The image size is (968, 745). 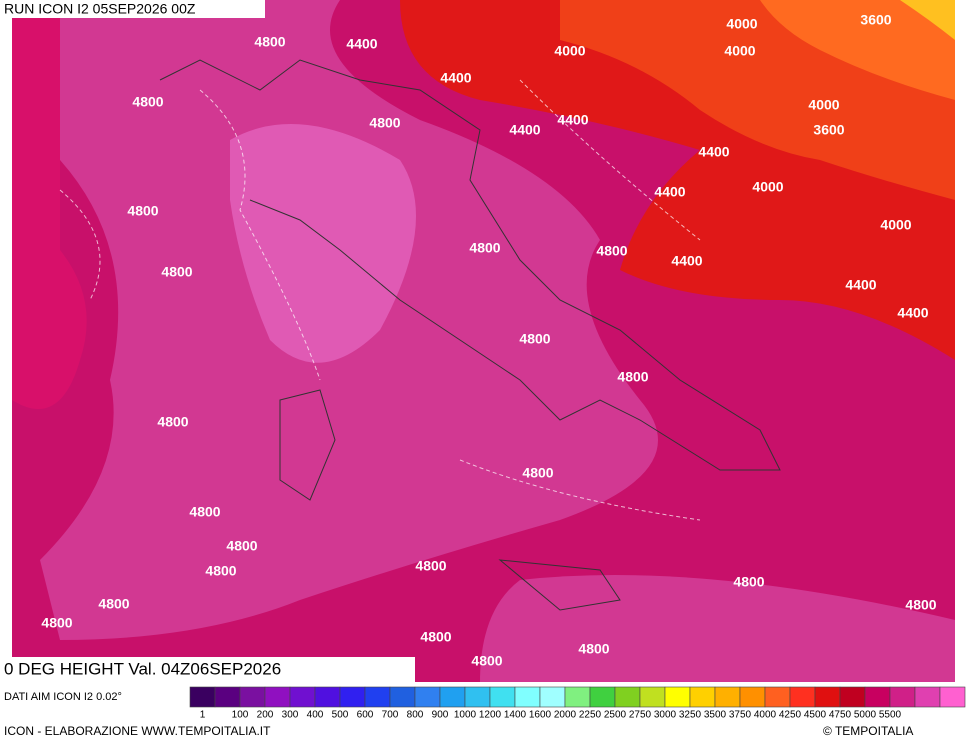 What do you see at coordinates (840, 715) in the screenshot?
I see `legend-label: 4750` at bounding box center [840, 715].